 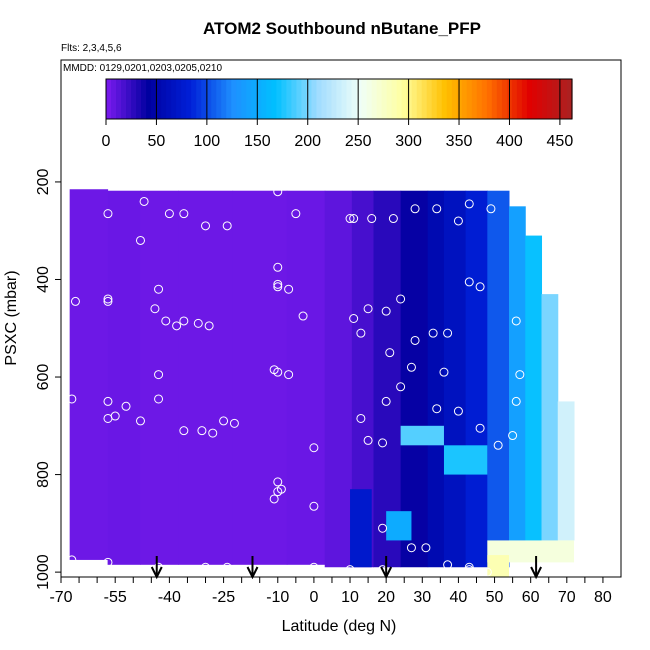 I want to click on colorbar-tick-label-0: 0, so click(x=106, y=141).